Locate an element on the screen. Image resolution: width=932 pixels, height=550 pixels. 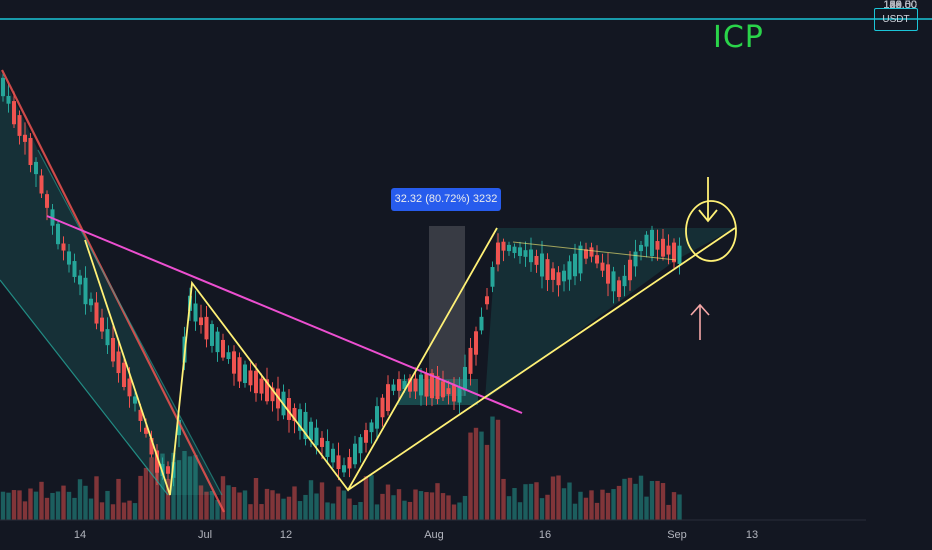
price-axis-tick: 140.00 is located at coordinates (900, 5).